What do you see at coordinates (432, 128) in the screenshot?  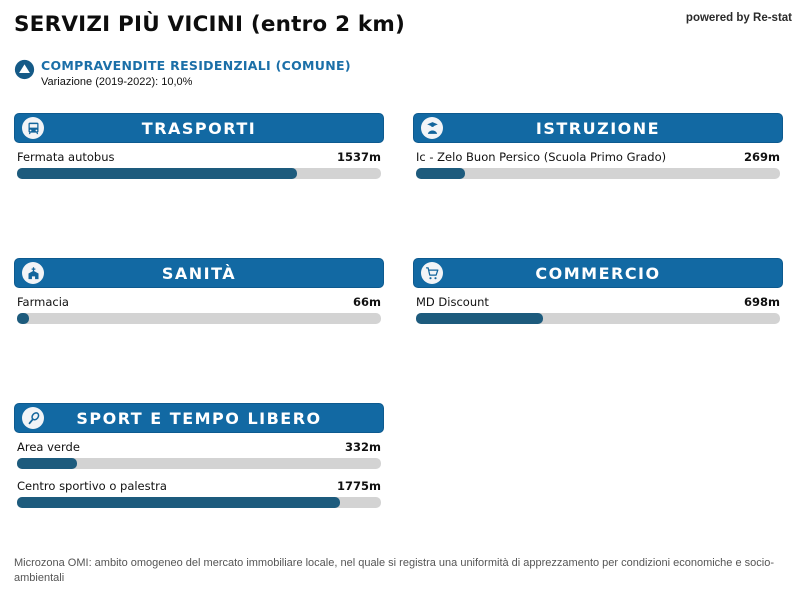 I see `graduate-icon` at bounding box center [432, 128].